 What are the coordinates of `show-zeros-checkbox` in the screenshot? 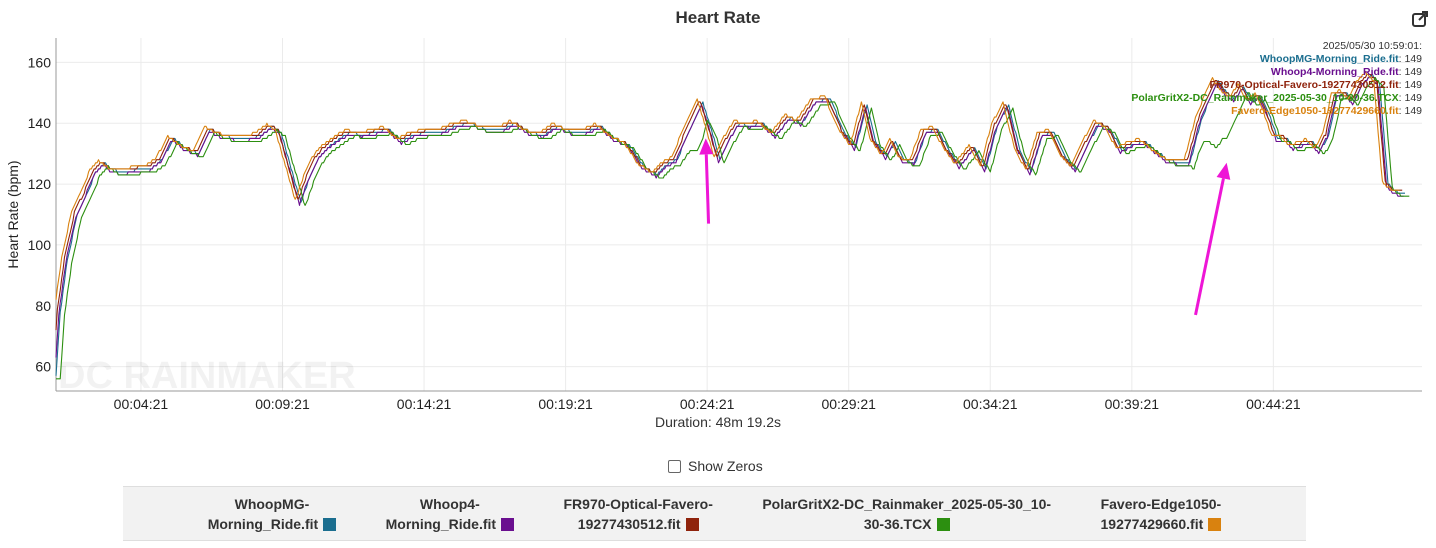 It's located at (674, 466).